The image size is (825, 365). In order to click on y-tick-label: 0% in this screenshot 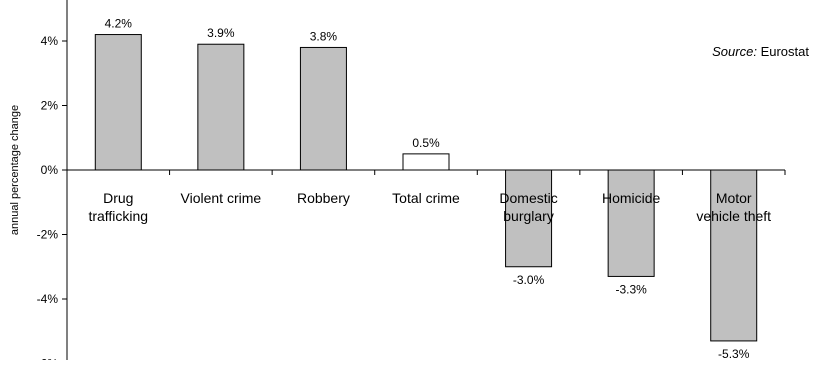, I will do `click(50, 170)`.